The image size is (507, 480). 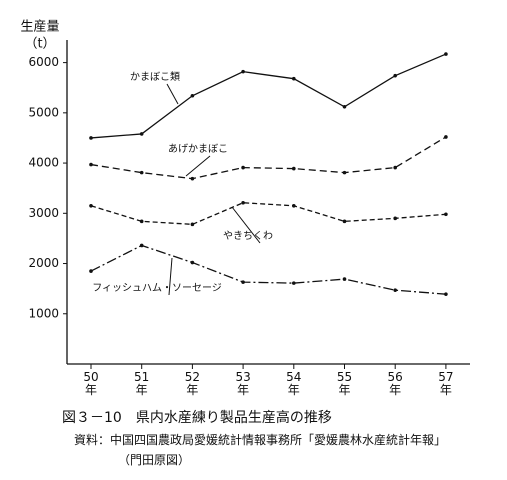 I want to click on y-axis-unit: （t）, so click(x=39, y=44).